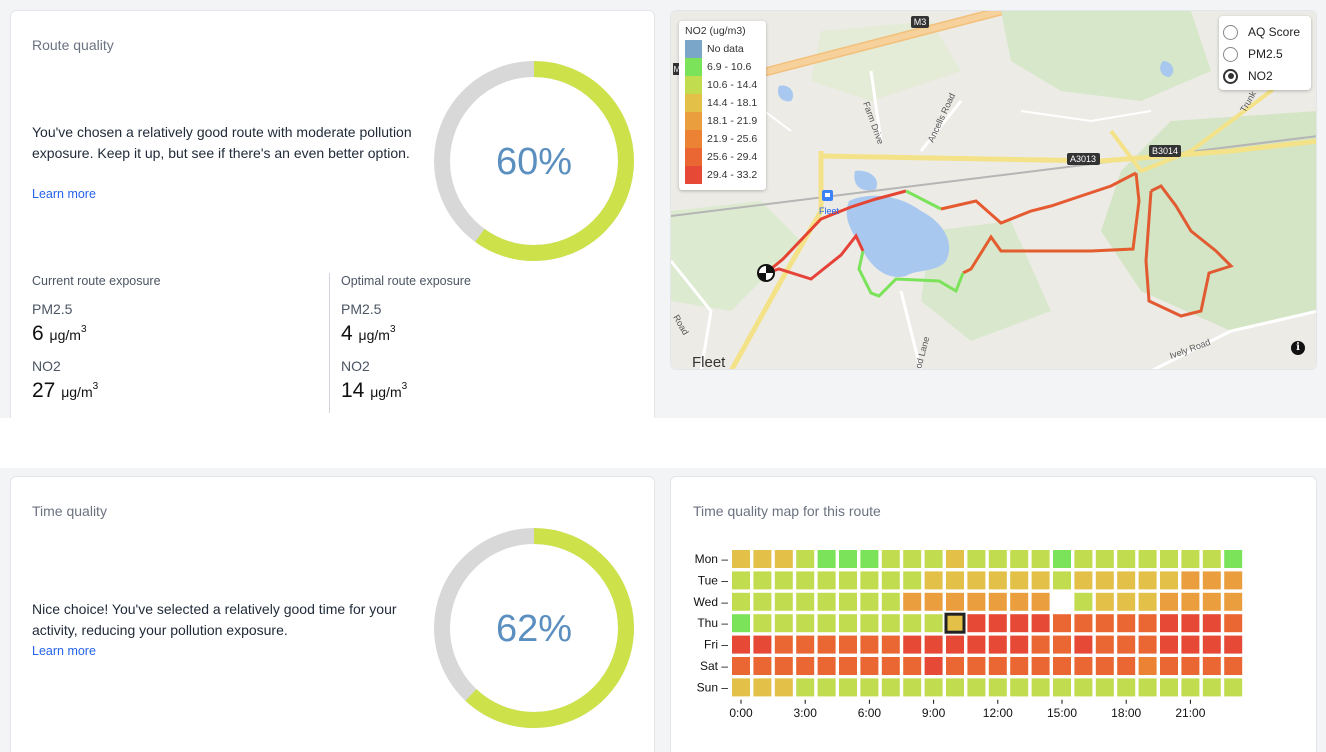 The height and width of the screenshot is (752, 1326). I want to click on layer-option-no2: NO2, so click(1248, 76).